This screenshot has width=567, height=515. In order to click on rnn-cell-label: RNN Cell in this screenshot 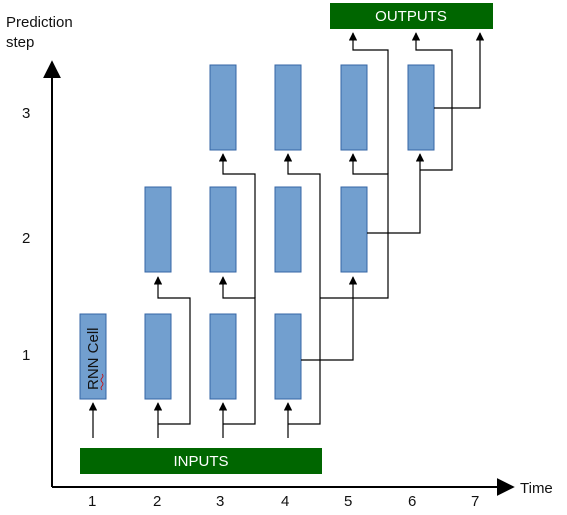, I will do `click(93, 358)`.